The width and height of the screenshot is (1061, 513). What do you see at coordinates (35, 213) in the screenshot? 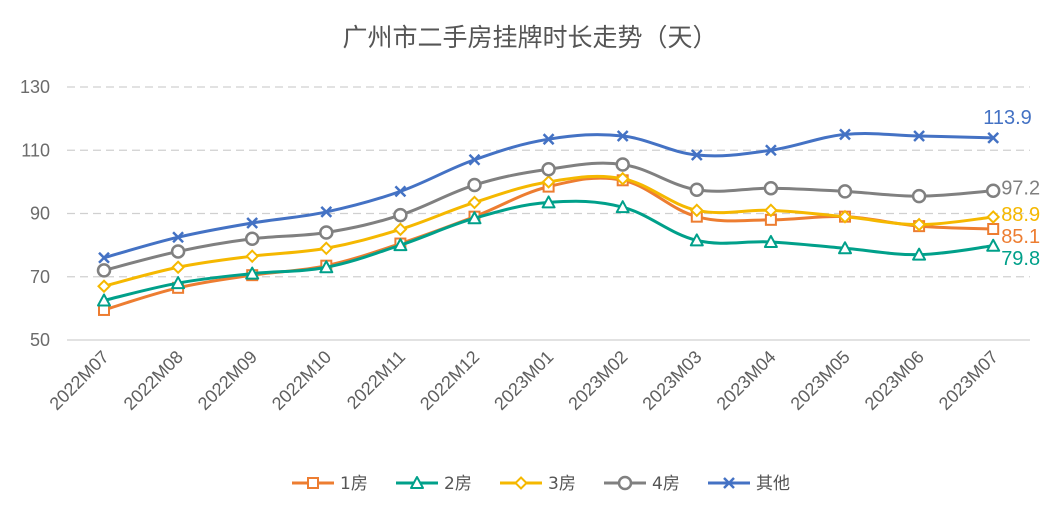
I see `y-axis-ticks: 50 70 90 110 130` at bounding box center [35, 213].